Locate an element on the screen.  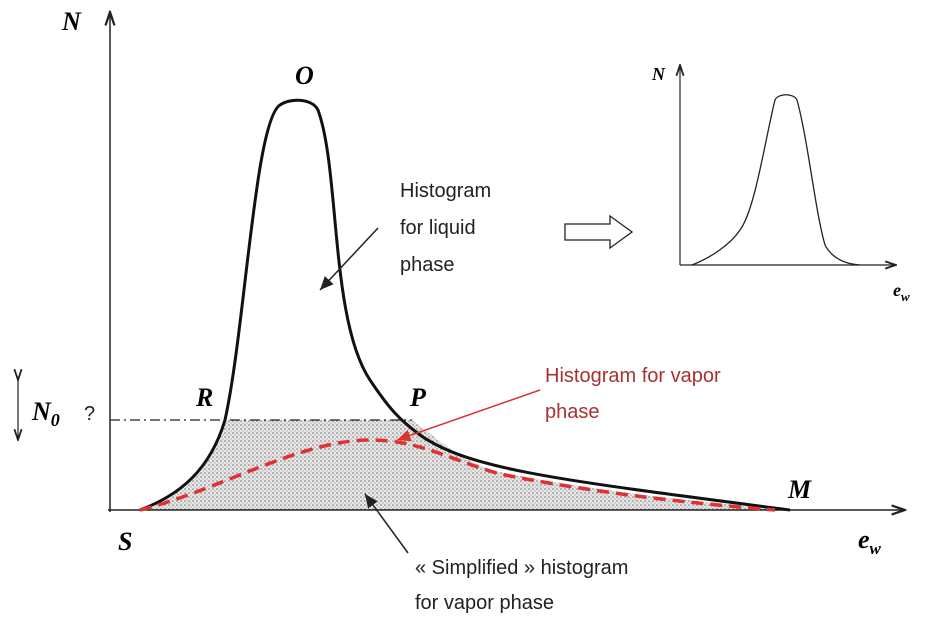
annotation: « Simplified » histogram is located at coordinates (521, 568).